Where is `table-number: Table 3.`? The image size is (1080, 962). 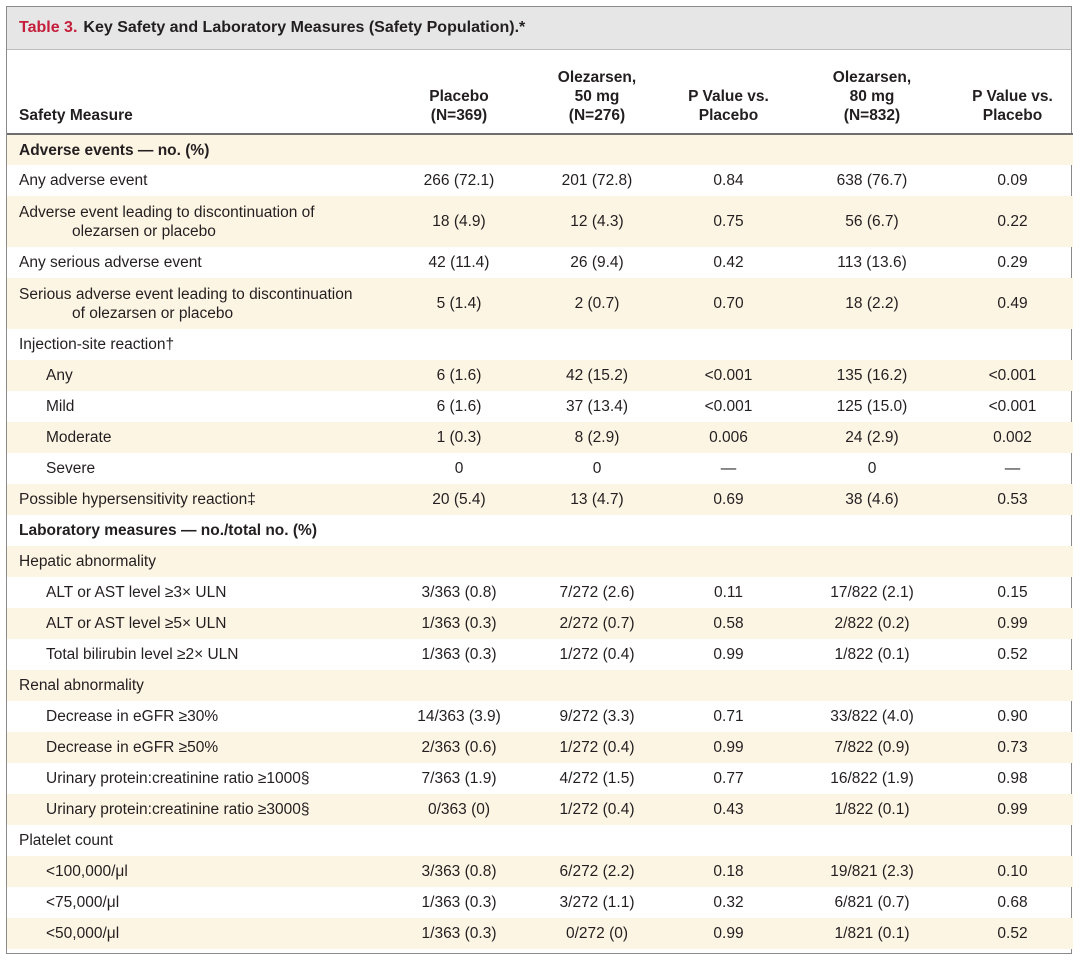
table-number: Table 3. is located at coordinates (48, 27).